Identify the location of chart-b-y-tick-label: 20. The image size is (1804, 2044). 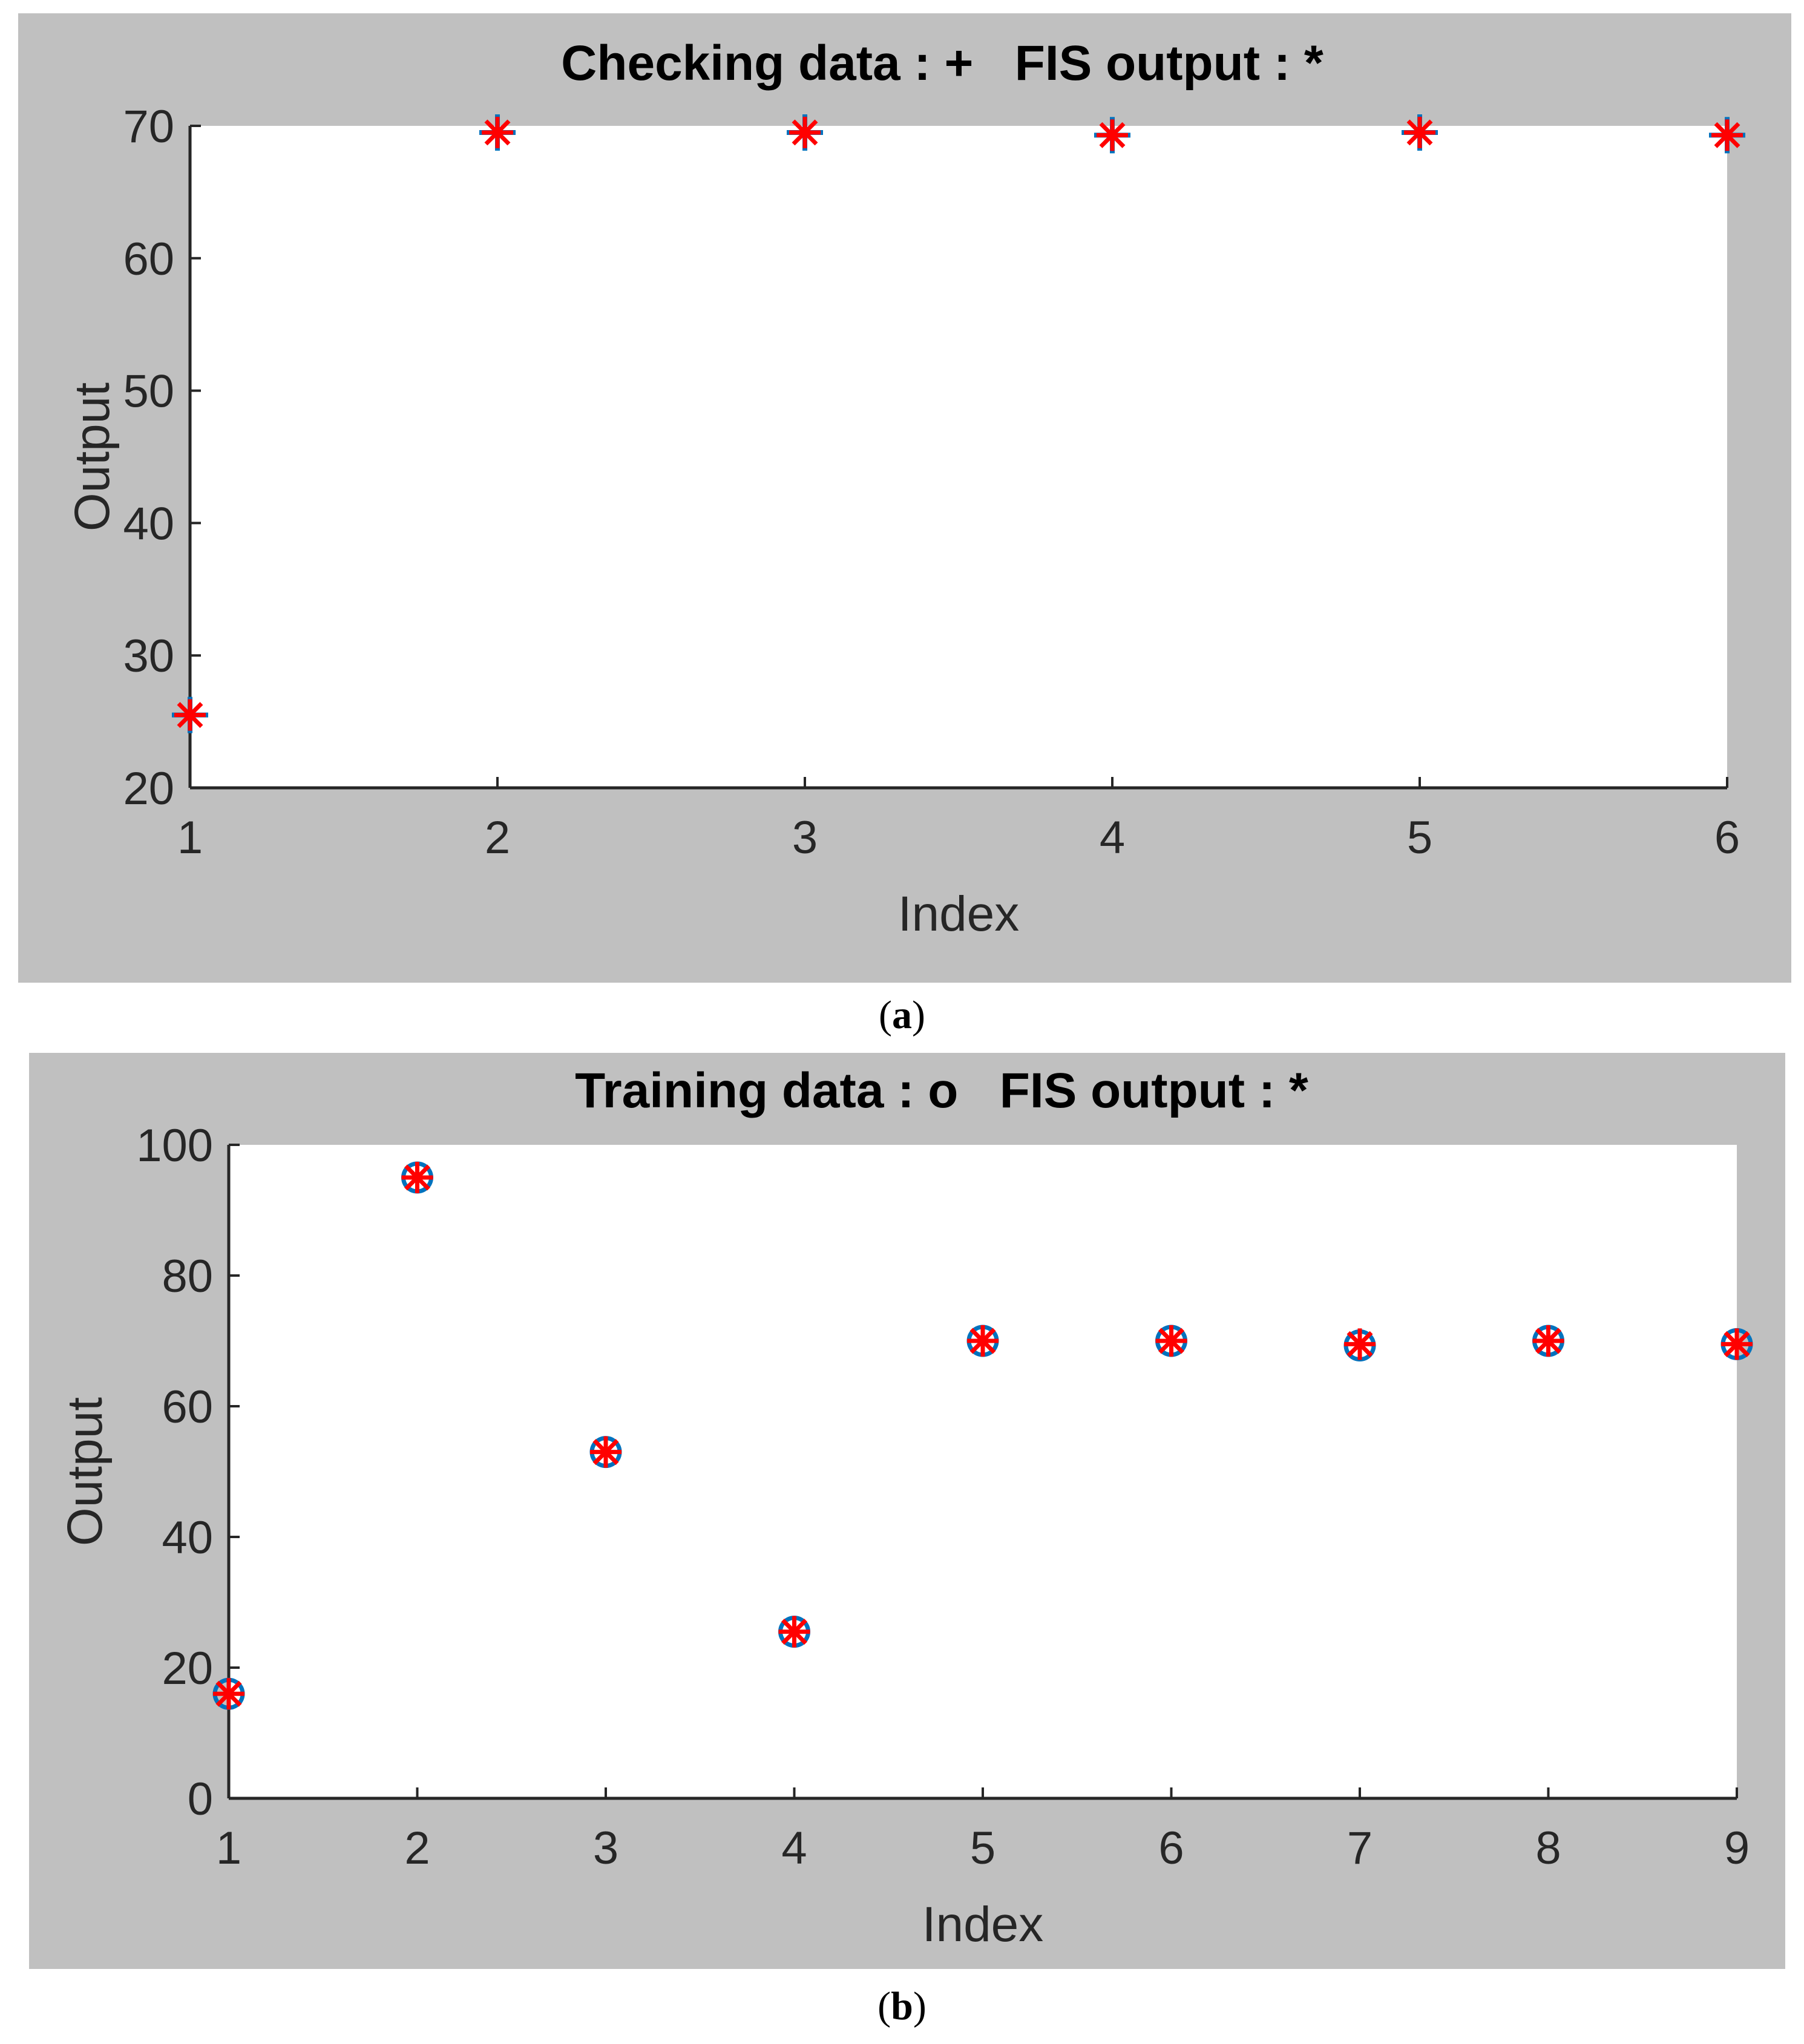
(187, 1669).